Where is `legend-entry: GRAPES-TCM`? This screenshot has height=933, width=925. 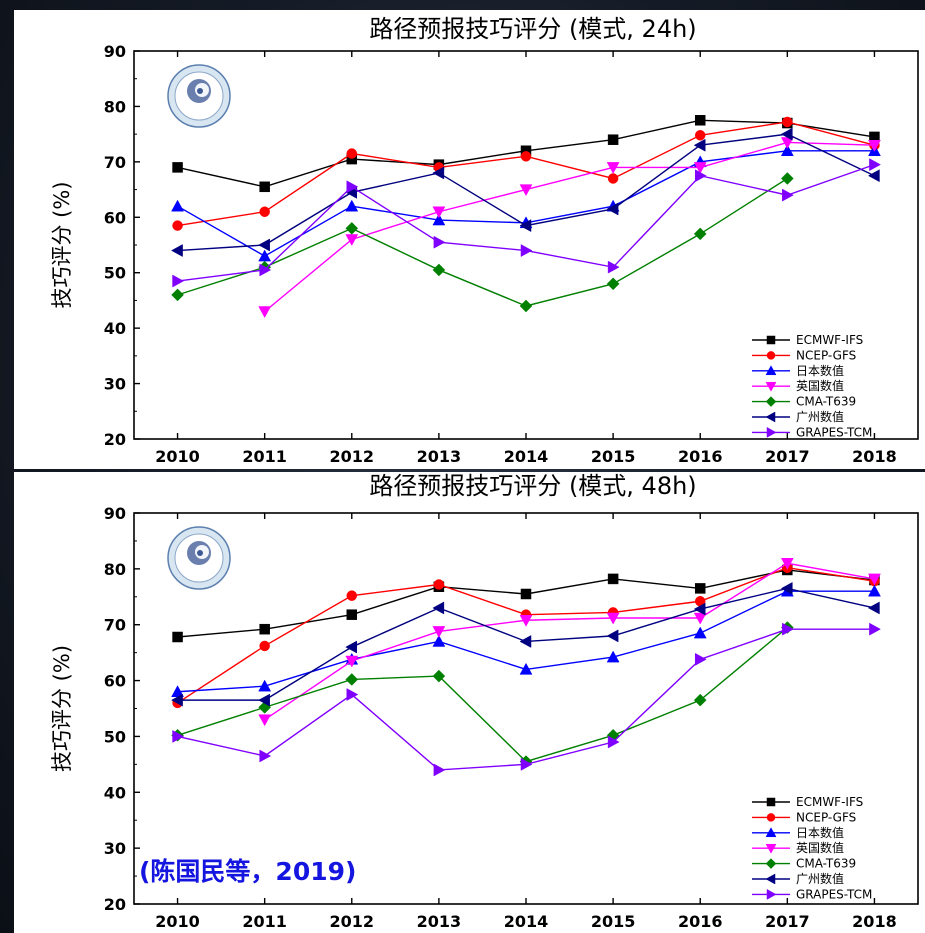
legend-entry: GRAPES-TCM is located at coordinates (834, 894).